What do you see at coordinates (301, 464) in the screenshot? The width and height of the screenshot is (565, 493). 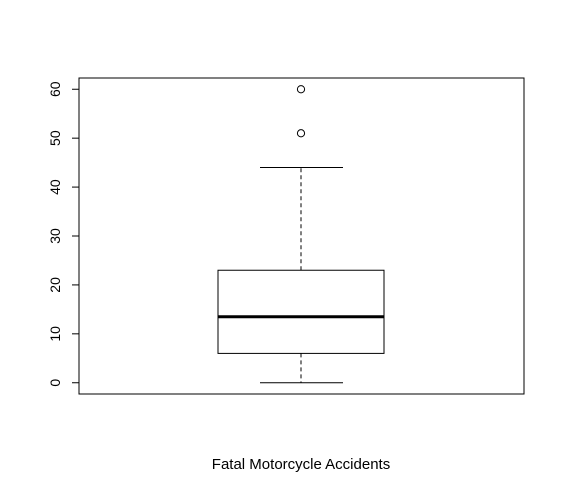 I see `x-axis-label: Fatal Motorcycle Accidents` at bounding box center [301, 464].